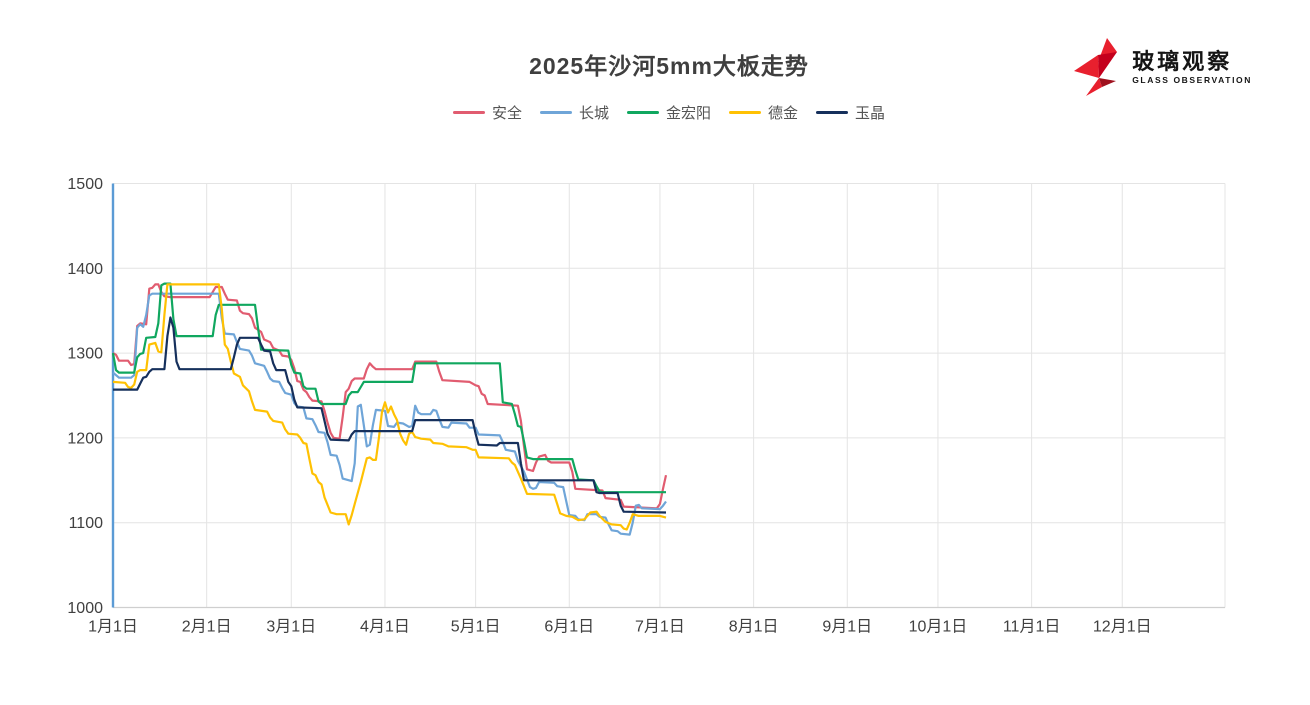  I want to click on legend-swatch-anquan, so click(468, 112).